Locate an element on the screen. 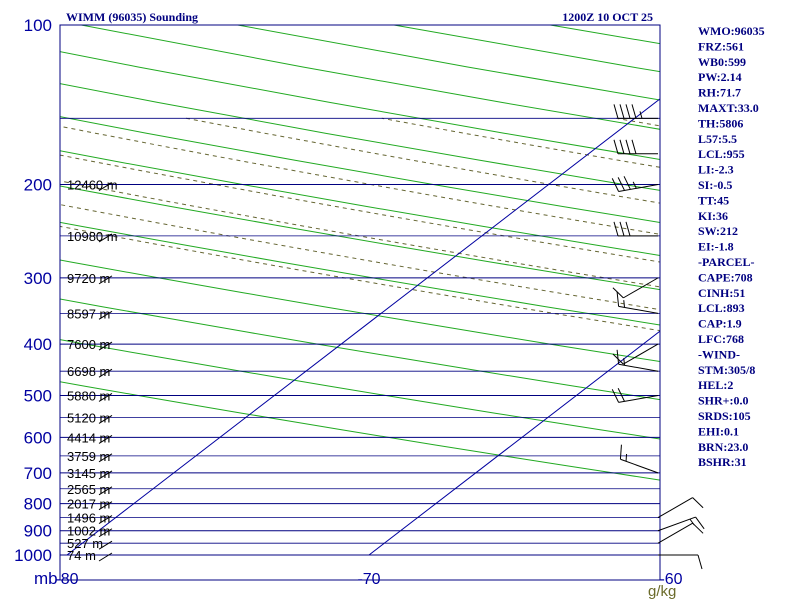 The width and height of the screenshot is (800, 600). height-label: 1002 m is located at coordinates (88, 531).